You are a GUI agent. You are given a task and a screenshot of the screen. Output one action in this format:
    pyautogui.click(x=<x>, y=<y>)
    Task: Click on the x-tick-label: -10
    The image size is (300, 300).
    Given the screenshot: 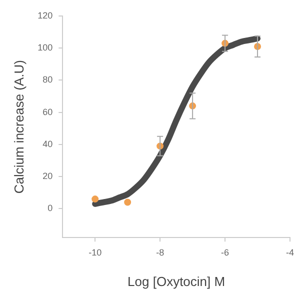 What is the action you would take?
    pyautogui.click(x=95, y=252)
    